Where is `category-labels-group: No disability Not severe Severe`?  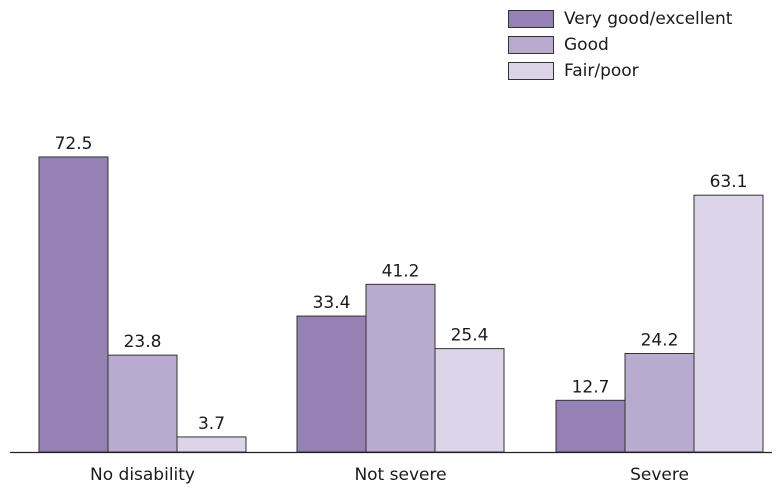 category-labels-group: No disability Not severe Severe is located at coordinates (389, 475).